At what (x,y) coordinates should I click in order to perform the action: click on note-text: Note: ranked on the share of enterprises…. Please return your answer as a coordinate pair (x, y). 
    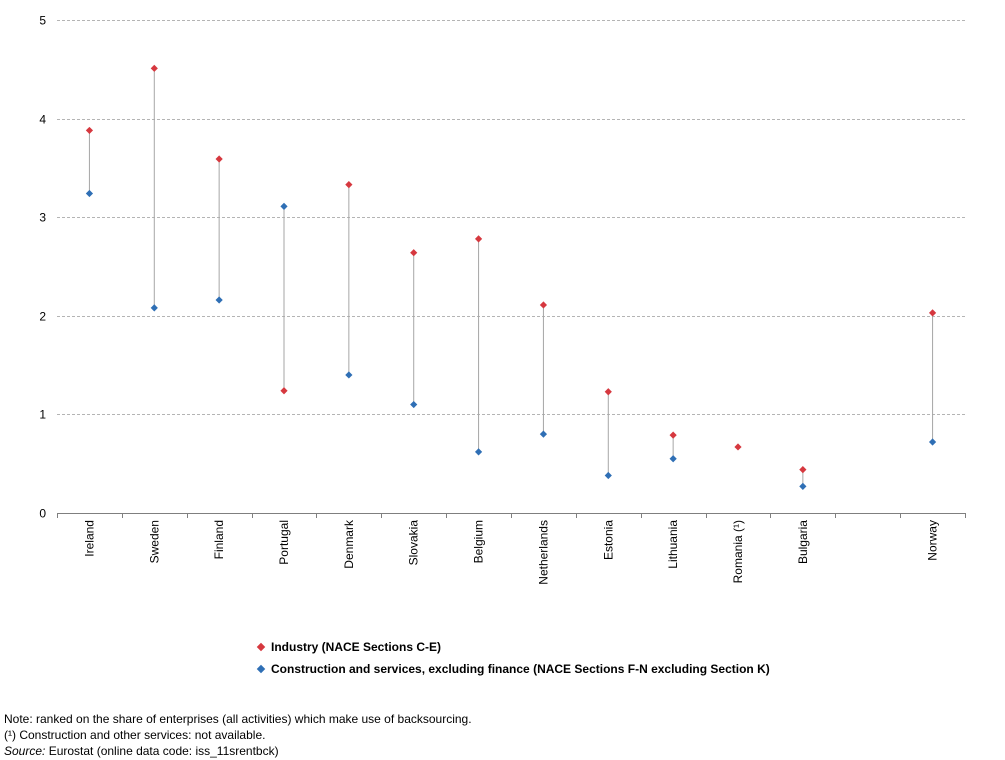
    Looking at the image, I should click on (238, 719).